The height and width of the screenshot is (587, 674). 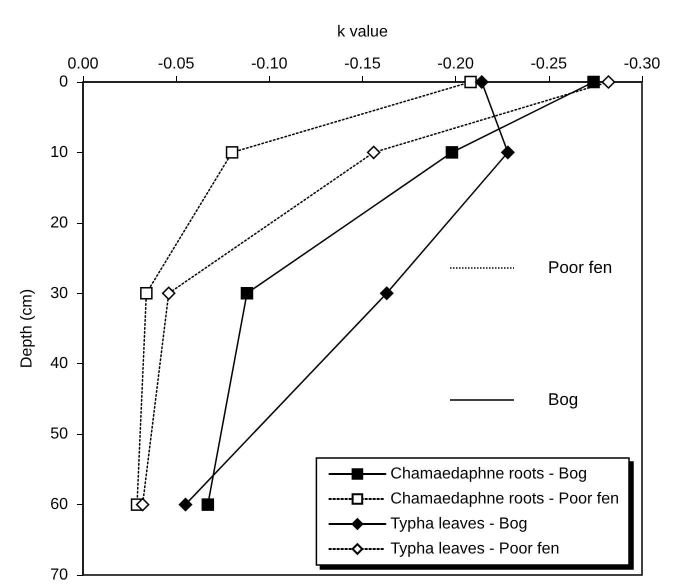 I want to click on annotation: Bog, so click(x=563, y=400).